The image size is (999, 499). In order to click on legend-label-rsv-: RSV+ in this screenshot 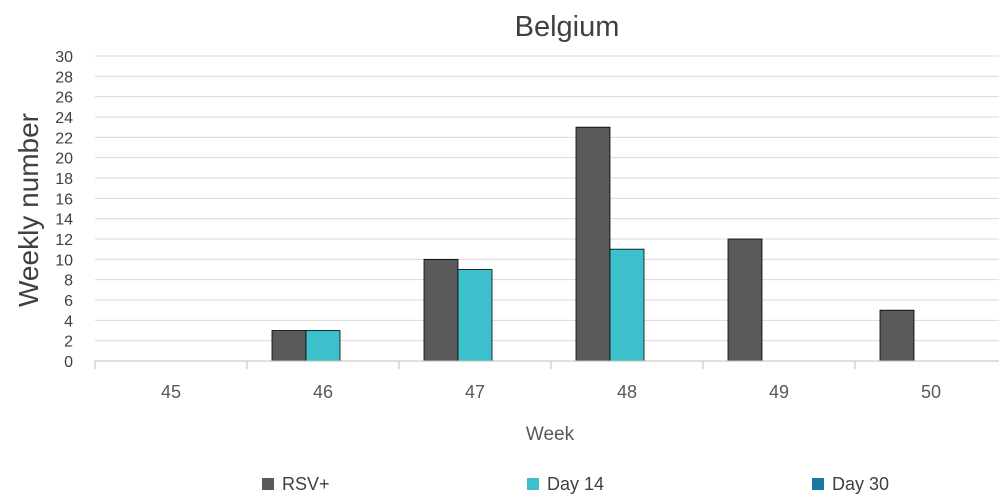, I will do `click(306, 484)`.